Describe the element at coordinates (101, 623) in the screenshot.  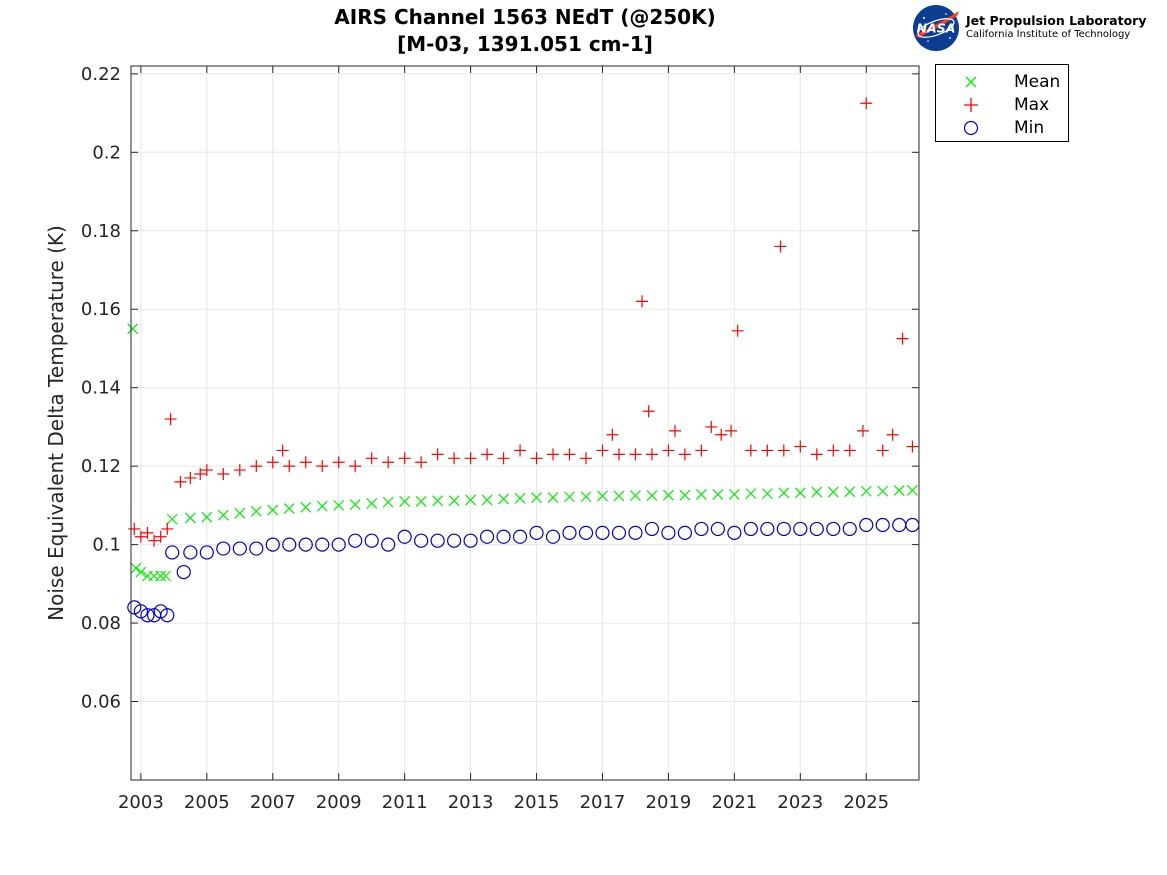
I see `y-tick-label: 0.08` at that location.